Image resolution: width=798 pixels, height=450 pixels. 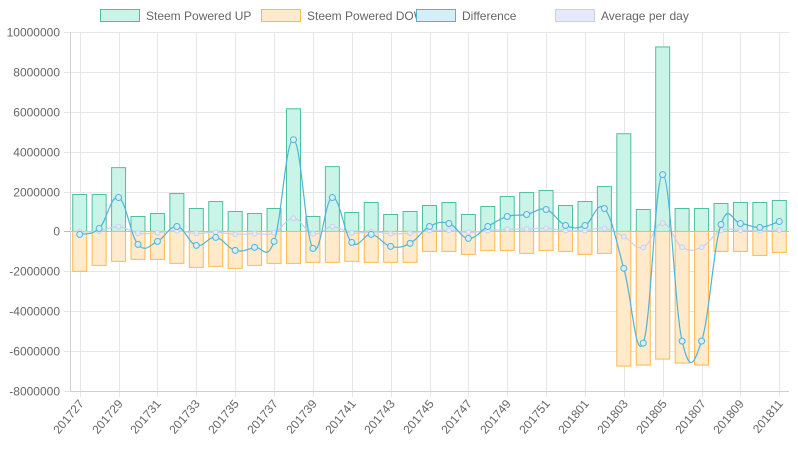 I want to click on legend-label: Steem Powered UP, so click(x=198, y=16).